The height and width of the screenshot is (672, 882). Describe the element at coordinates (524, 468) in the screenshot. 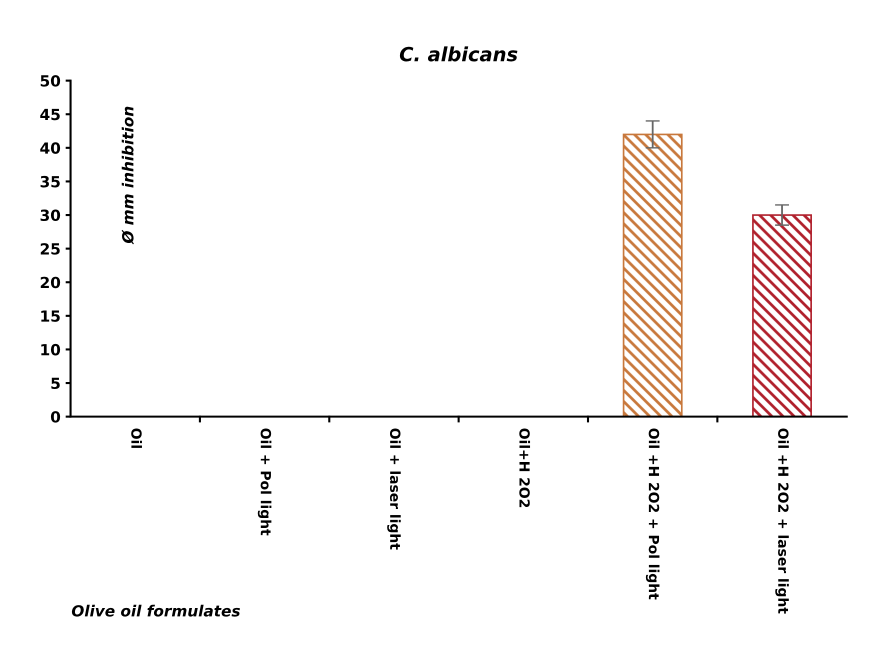

I see `x-tick-label: Oil+H 2O2` at that location.